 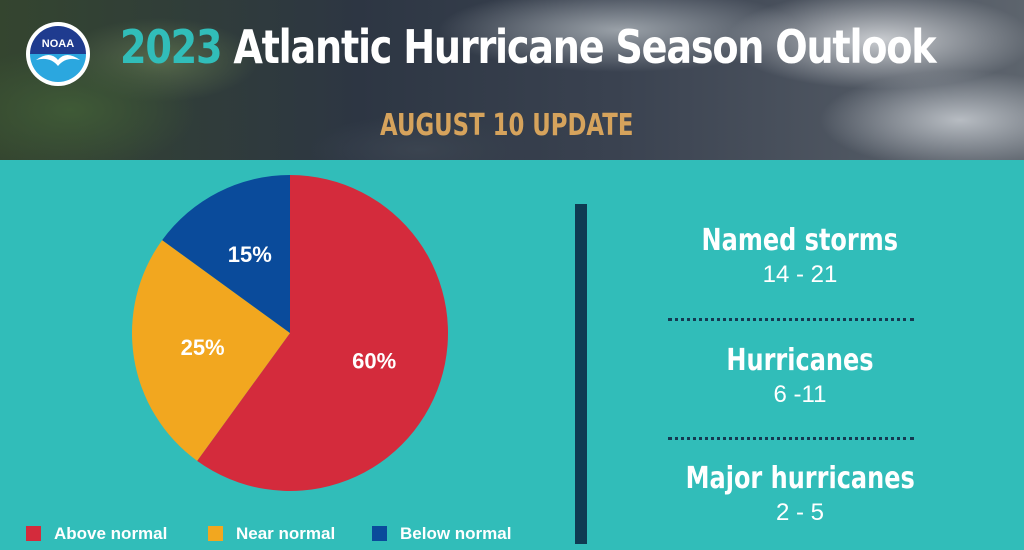 What do you see at coordinates (507, 125) in the screenshot?
I see `update-subtitle: AUGUST 10 UPDATE` at bounding box center [507, 125].